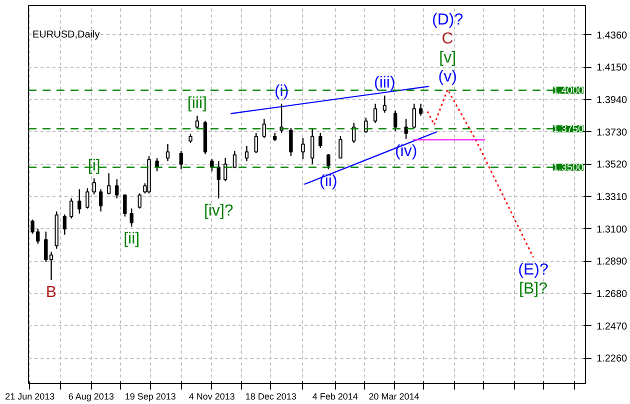  Describe the element at coordinates (612, 165) in the screenshot. I see `y-tick-label: 1.3520` at that location.